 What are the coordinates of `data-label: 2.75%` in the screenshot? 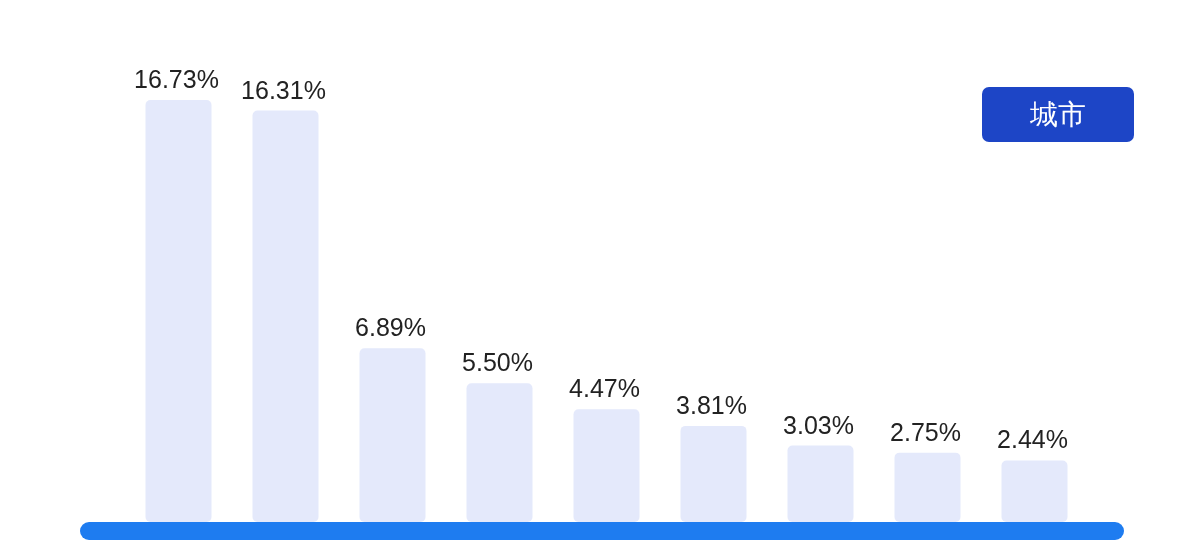 It's located at (925, 431).